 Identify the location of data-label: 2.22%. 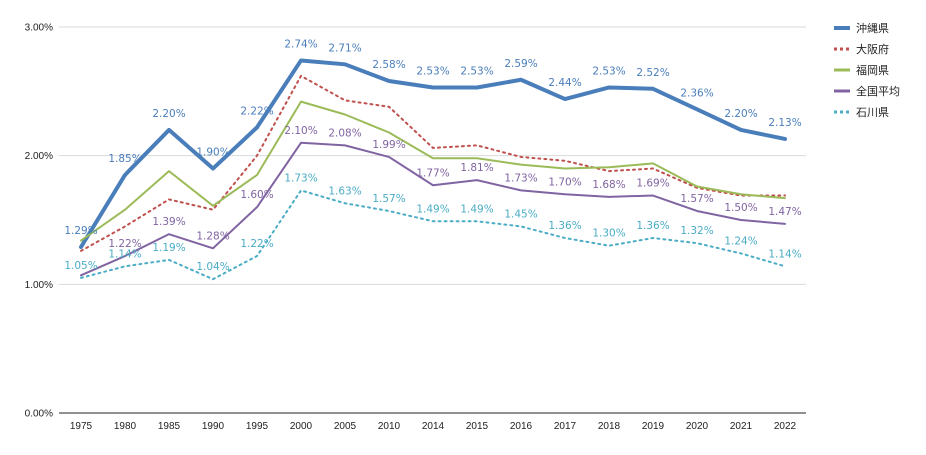
(256, 111).